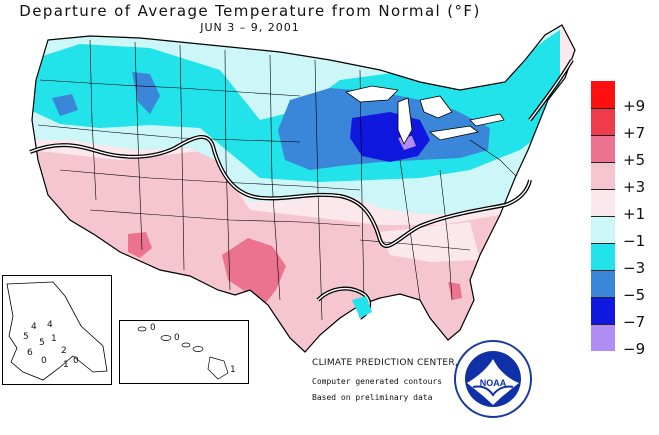 Image resolution: width=659 pixels, height=435 pixels. What do you see at coordinates (634, 322) in the screenshot?
I see `legend-label-minus7: −7` at bounding box center [634, 322].